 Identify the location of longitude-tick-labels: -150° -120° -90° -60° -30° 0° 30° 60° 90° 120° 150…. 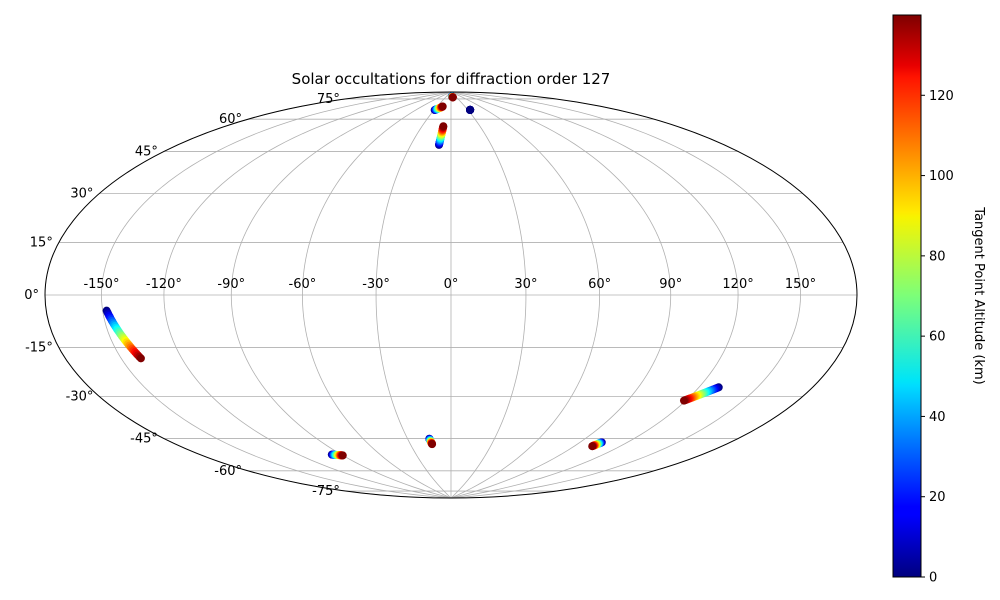
(449, 284).